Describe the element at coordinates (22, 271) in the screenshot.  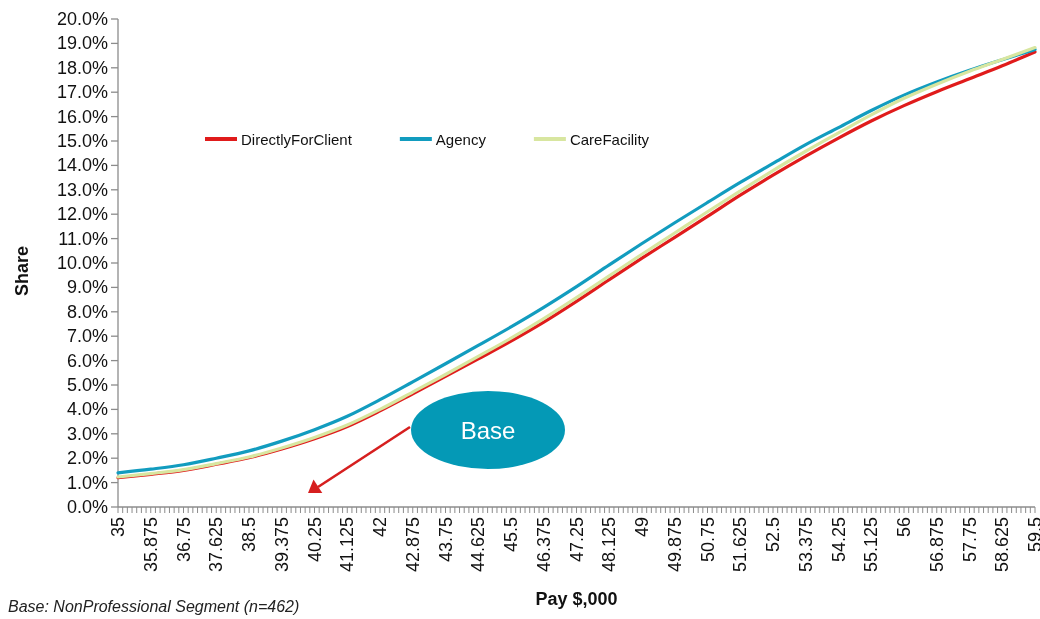
I see `y-axis-title: Share` at that location.